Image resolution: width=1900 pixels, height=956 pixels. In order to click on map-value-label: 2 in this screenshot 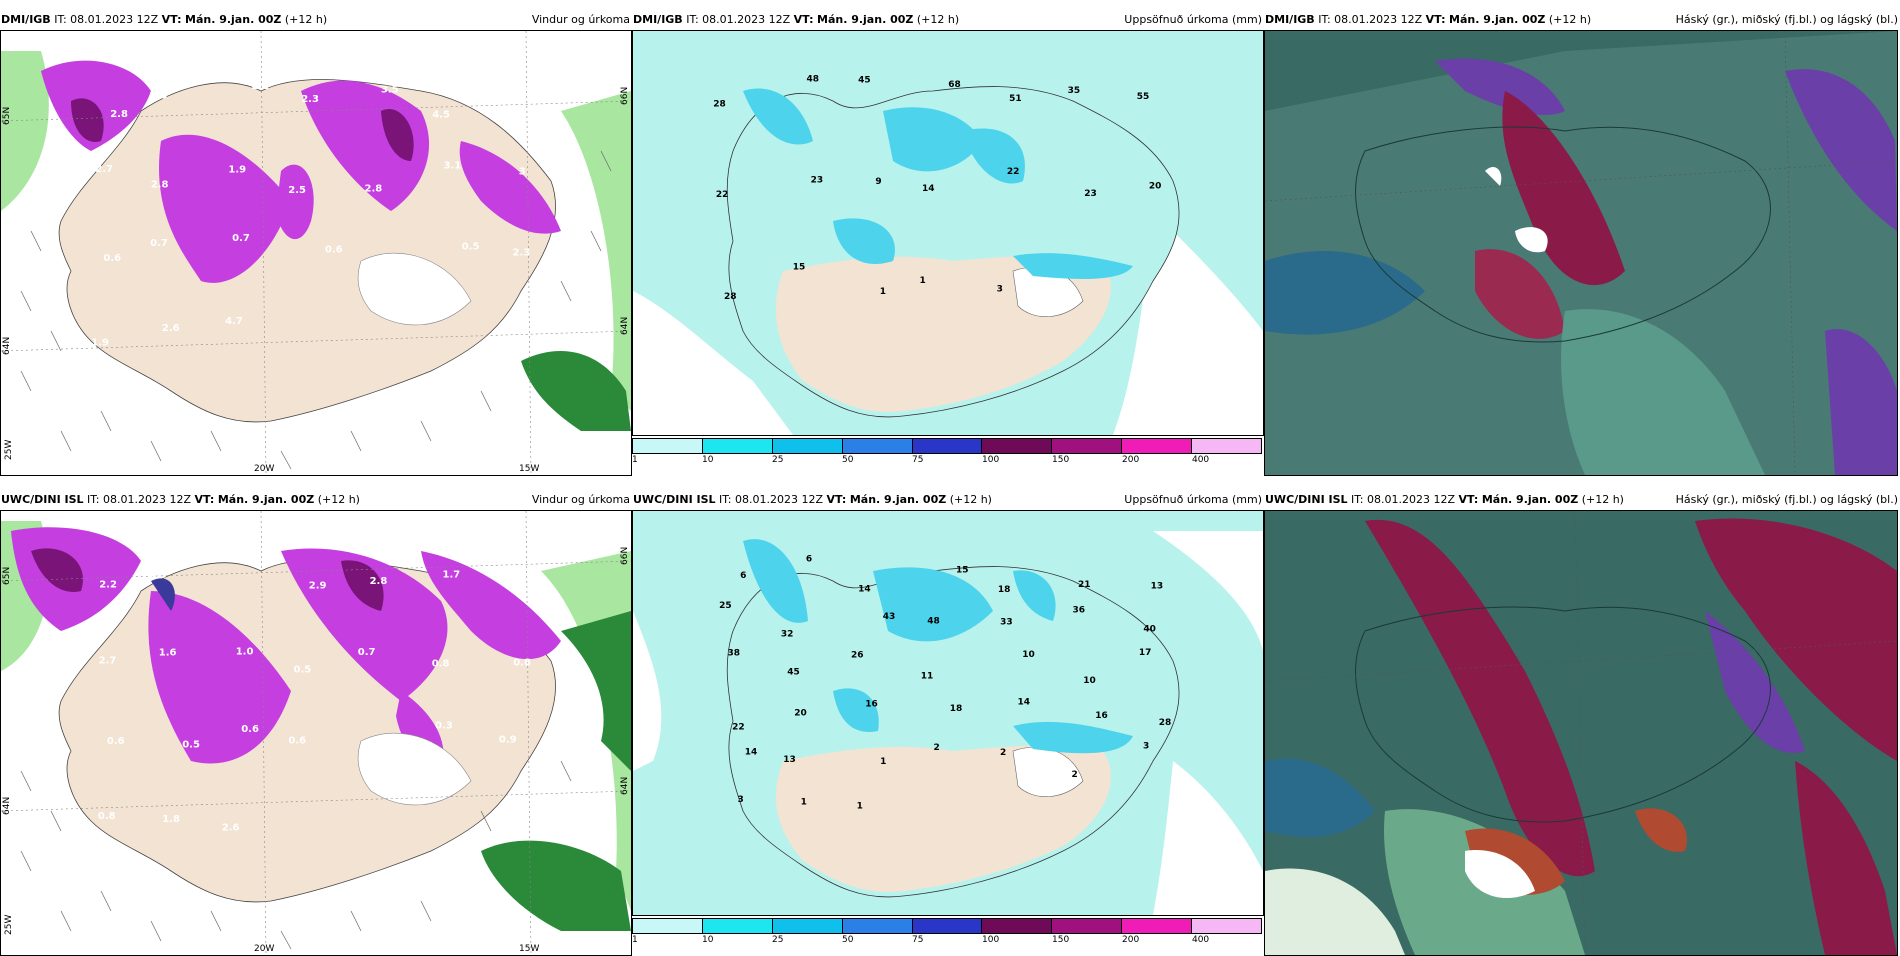, I will do `click(1075, 775)`.